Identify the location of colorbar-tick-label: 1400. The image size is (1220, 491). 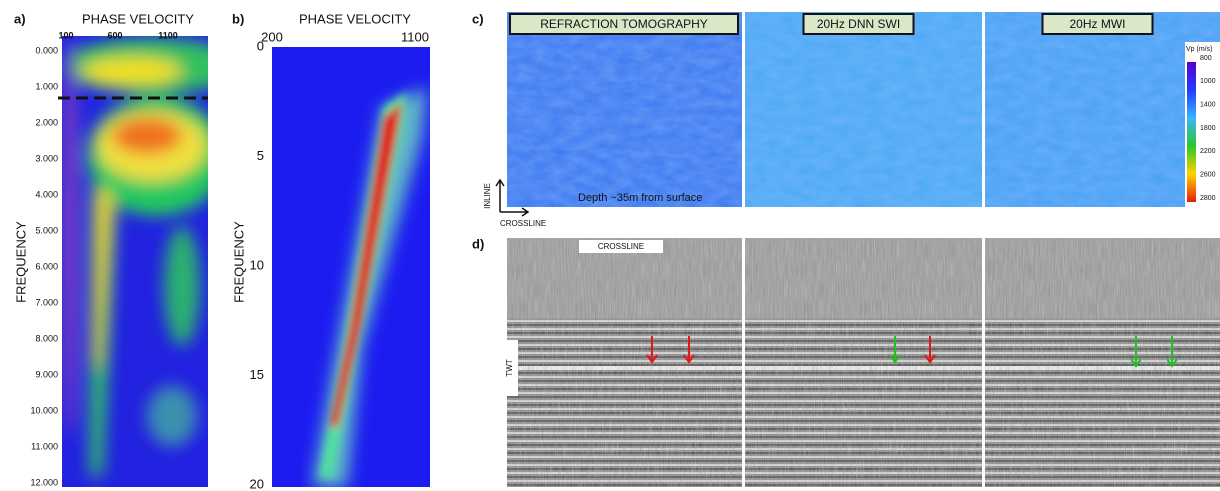
(1208, 105).